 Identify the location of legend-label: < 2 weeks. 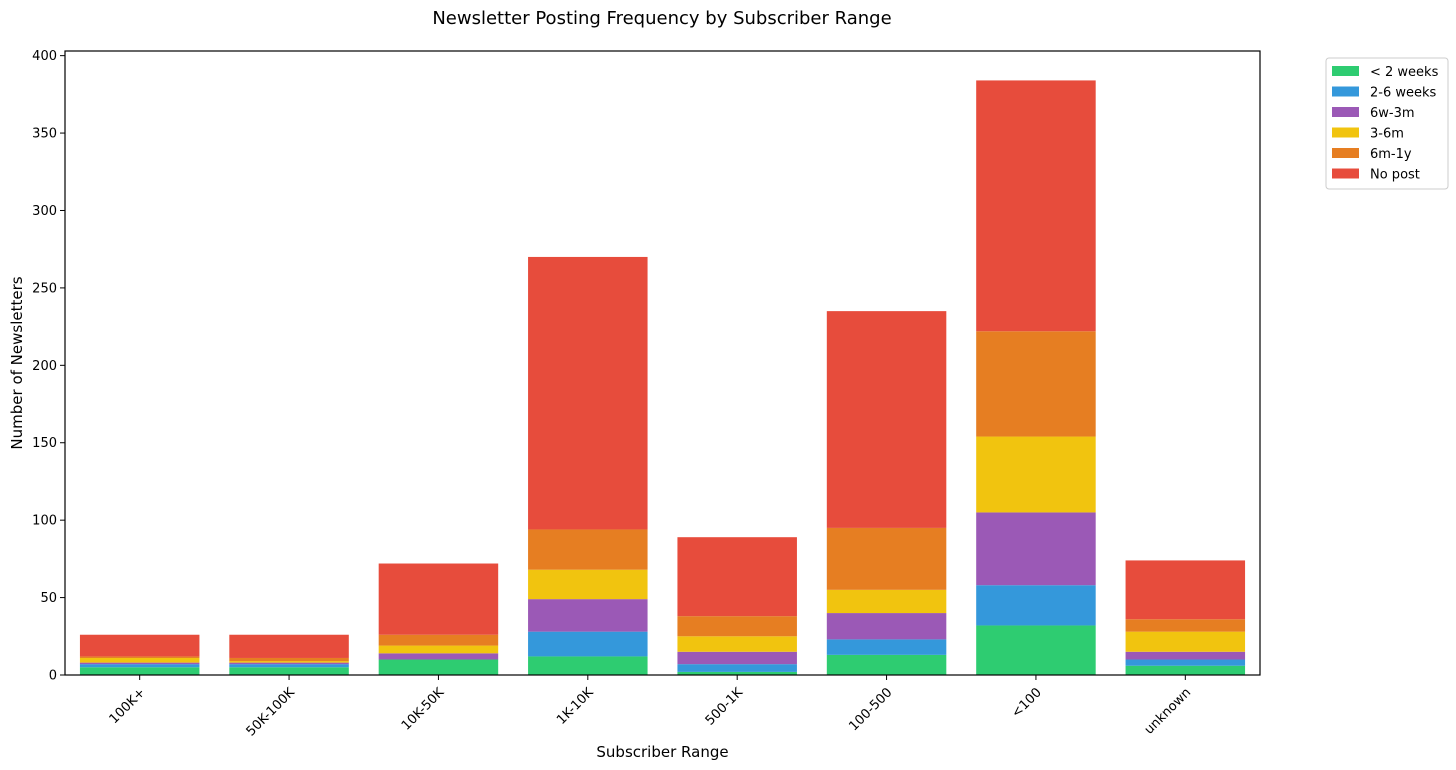
(1404, 72).